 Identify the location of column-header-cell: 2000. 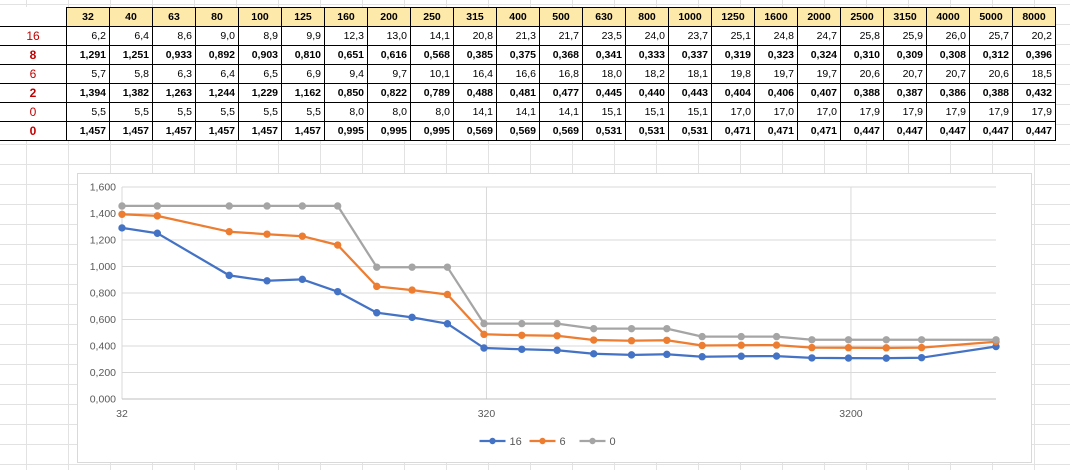
(819, 17).